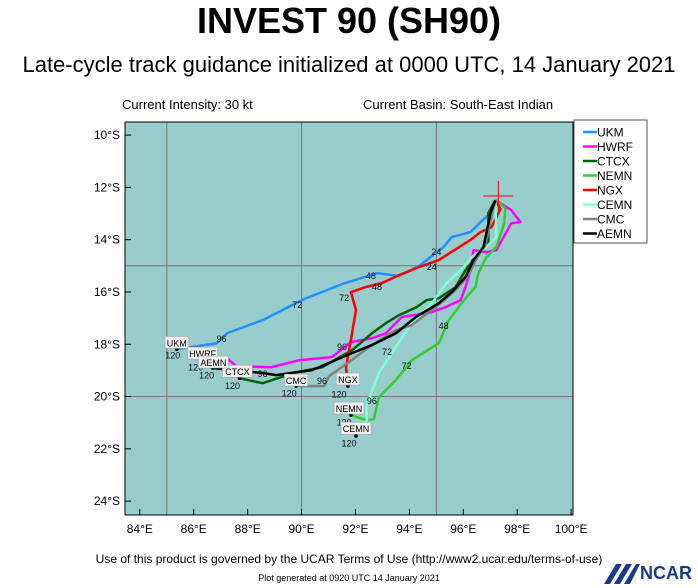  What do you see at coordinates (463, 529) in the screenshot?
I see `x-tick-label: 96°E` at bounding box center [463, 529].